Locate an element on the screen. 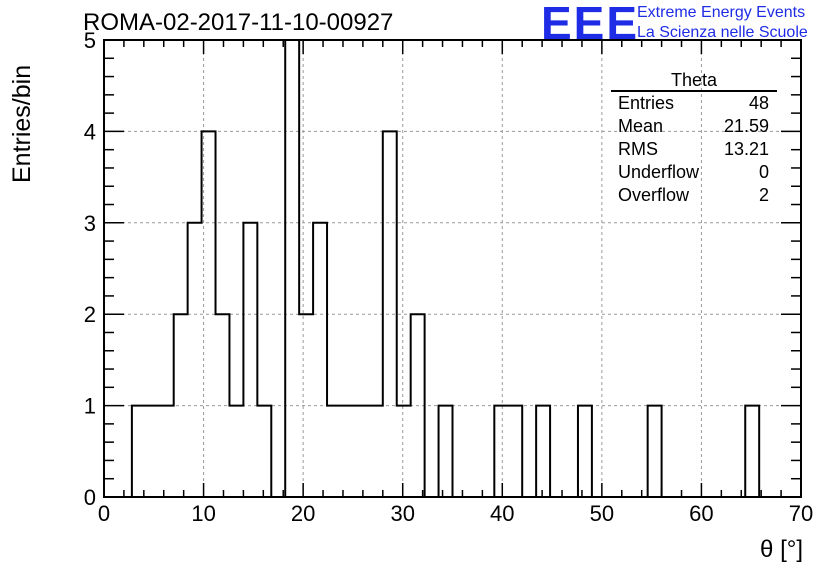 The height and width of the screenshot is (572, 836). chart-title: ROMA-02-2017-11-10-00927 is located at coordinates (238, 22).